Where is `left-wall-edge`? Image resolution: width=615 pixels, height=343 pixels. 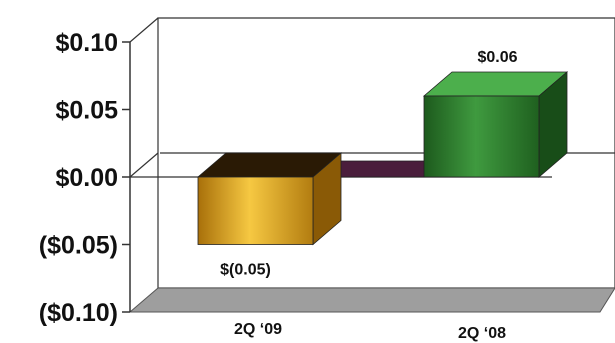 left-wall-edge is located at coordinates (144, 30).